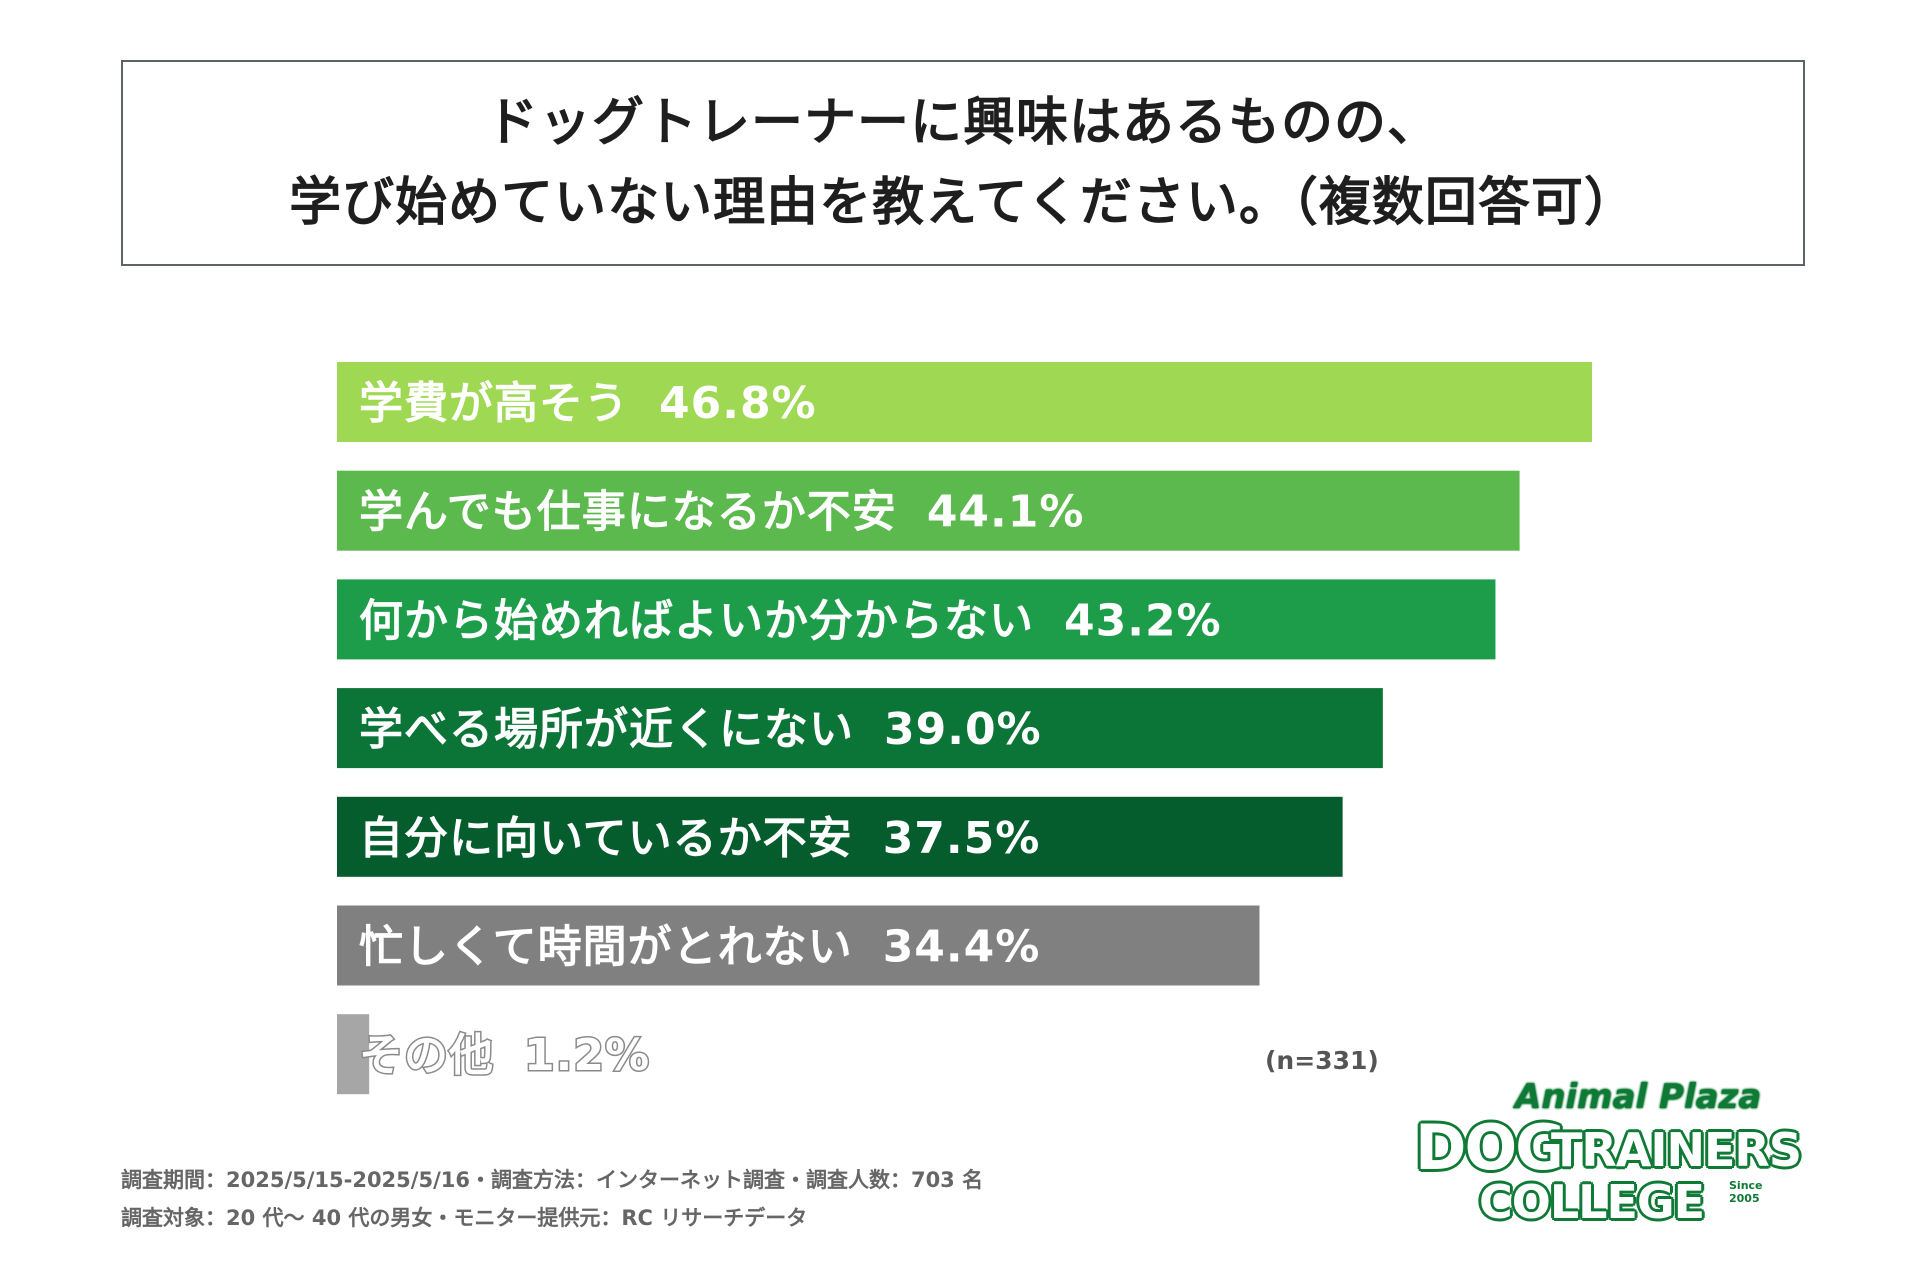  I want to click on bar-value-2: 44.1%, so click(1006, 512).